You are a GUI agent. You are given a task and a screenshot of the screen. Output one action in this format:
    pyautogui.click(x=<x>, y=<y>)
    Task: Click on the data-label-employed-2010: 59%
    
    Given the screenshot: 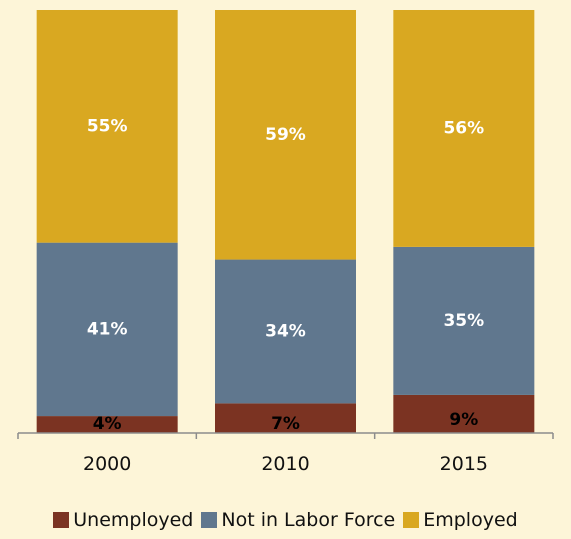 What is the action you would take?
    pyautogui.click(x=285, y=135)
    